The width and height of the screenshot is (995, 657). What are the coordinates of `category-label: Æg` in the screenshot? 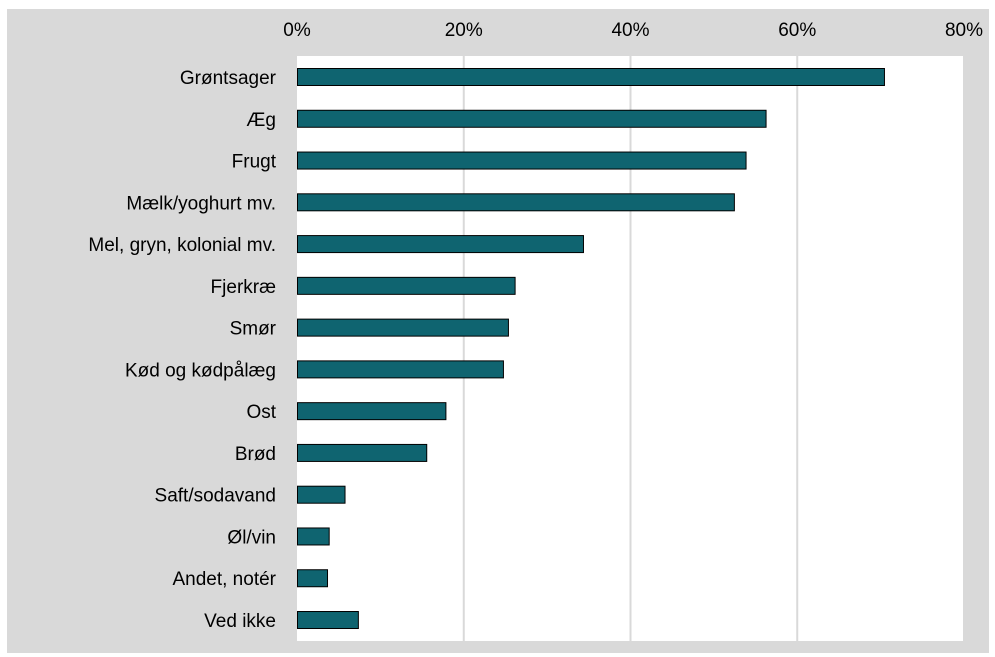 It's located at (261, 120).